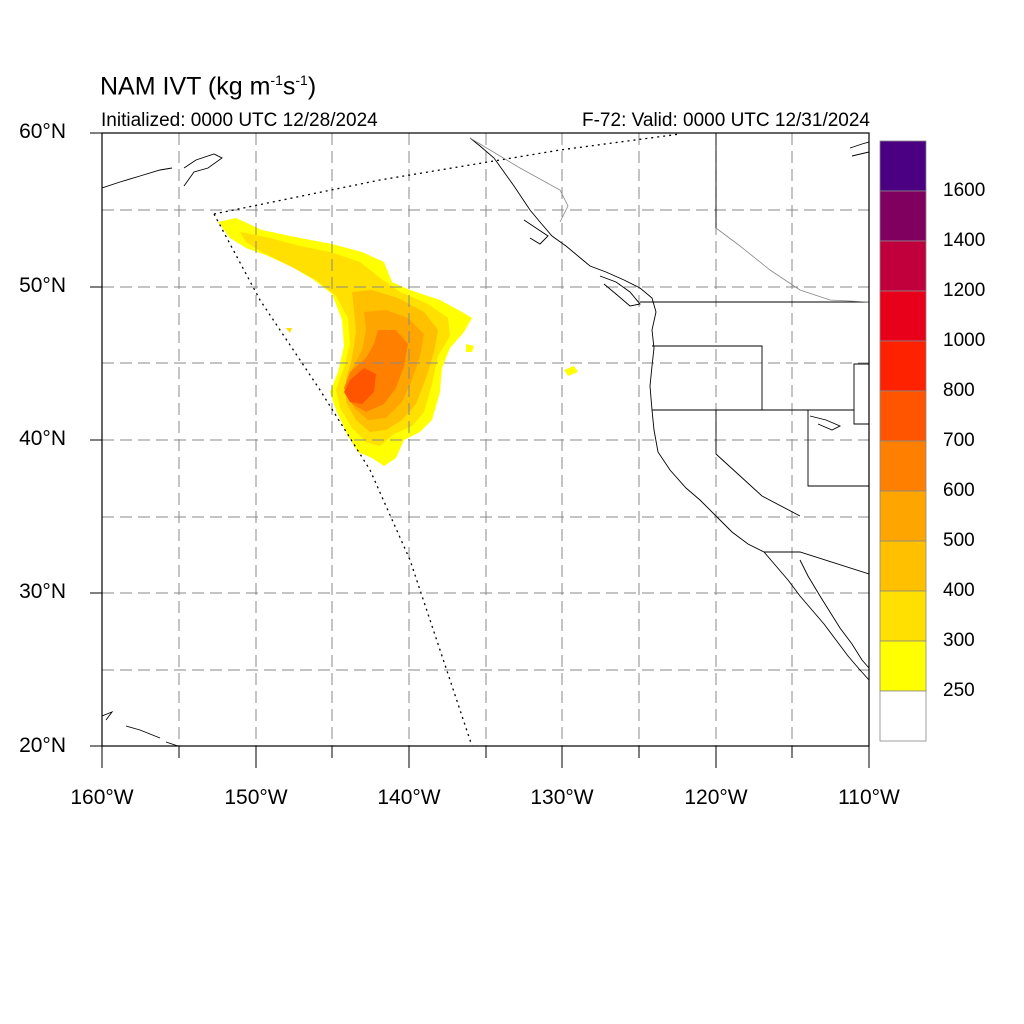  I want to click on lon-label-150w: 150°W, so click(256, 797).